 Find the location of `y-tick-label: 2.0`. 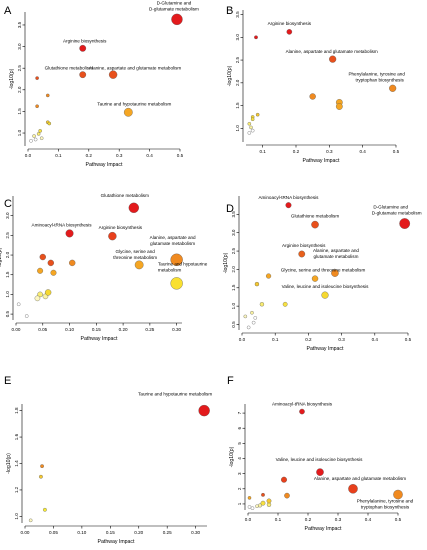

y-tick-label: 2.0 is located at coordinates (237, 82).